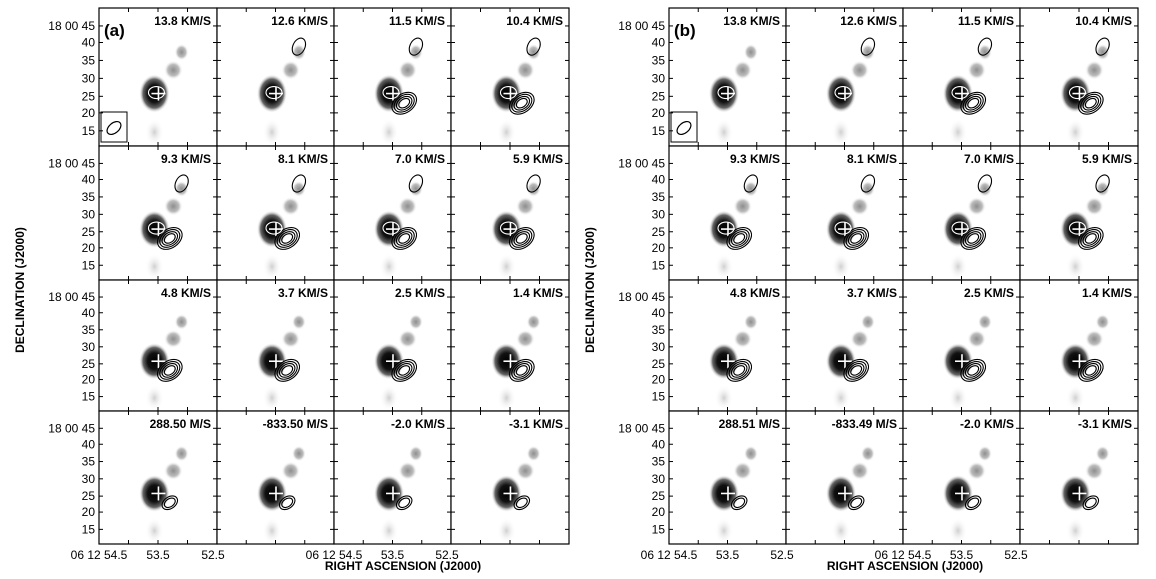 The height and width of the screenshot is (579, 1156). What do you see at coordinates (989, 293) in the screenshot?
I see `velocity-label: 2.5 KM/S` at bounding box center [989, 293].